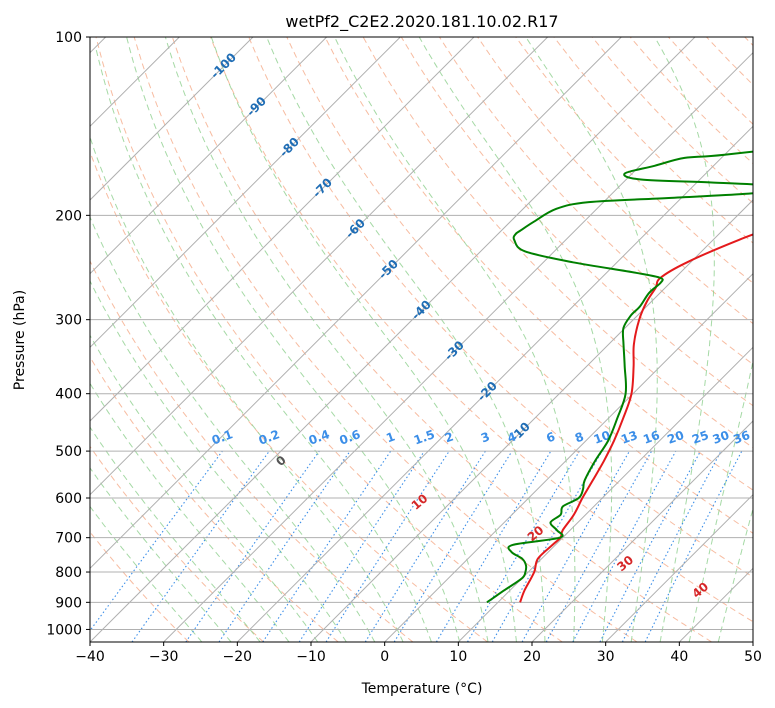  What do you see at coordinates (20, 340) in the screenshot?
I see `y-axis-label: Pressure (hPa)` at bounding box center [20, 340].